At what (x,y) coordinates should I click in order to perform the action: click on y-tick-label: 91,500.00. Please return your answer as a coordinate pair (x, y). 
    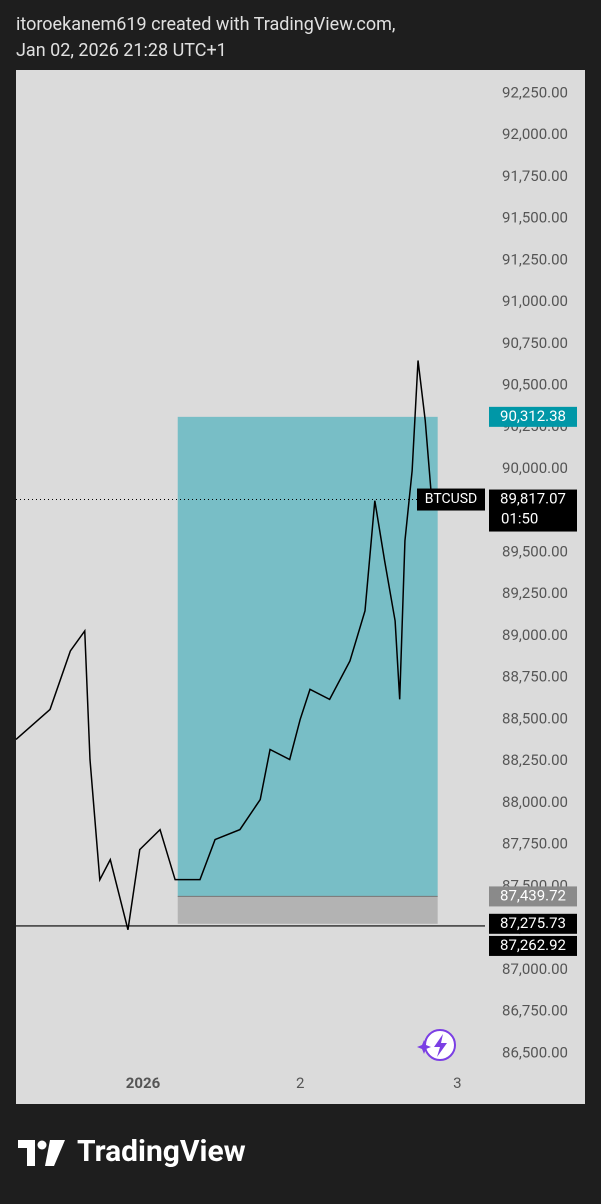
    Looking at the image, I should click on (535, 218).